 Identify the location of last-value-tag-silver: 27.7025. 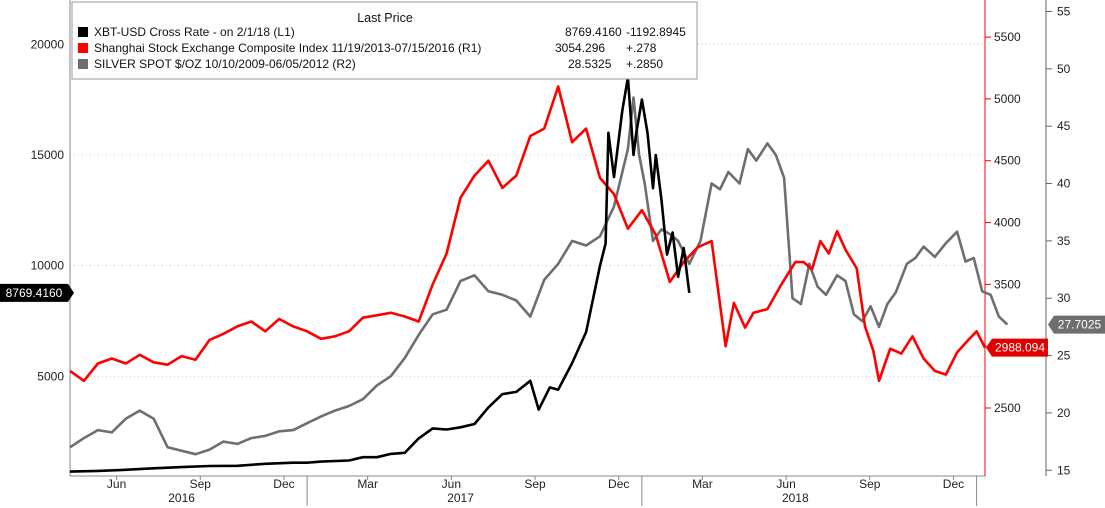
(1076, 324).